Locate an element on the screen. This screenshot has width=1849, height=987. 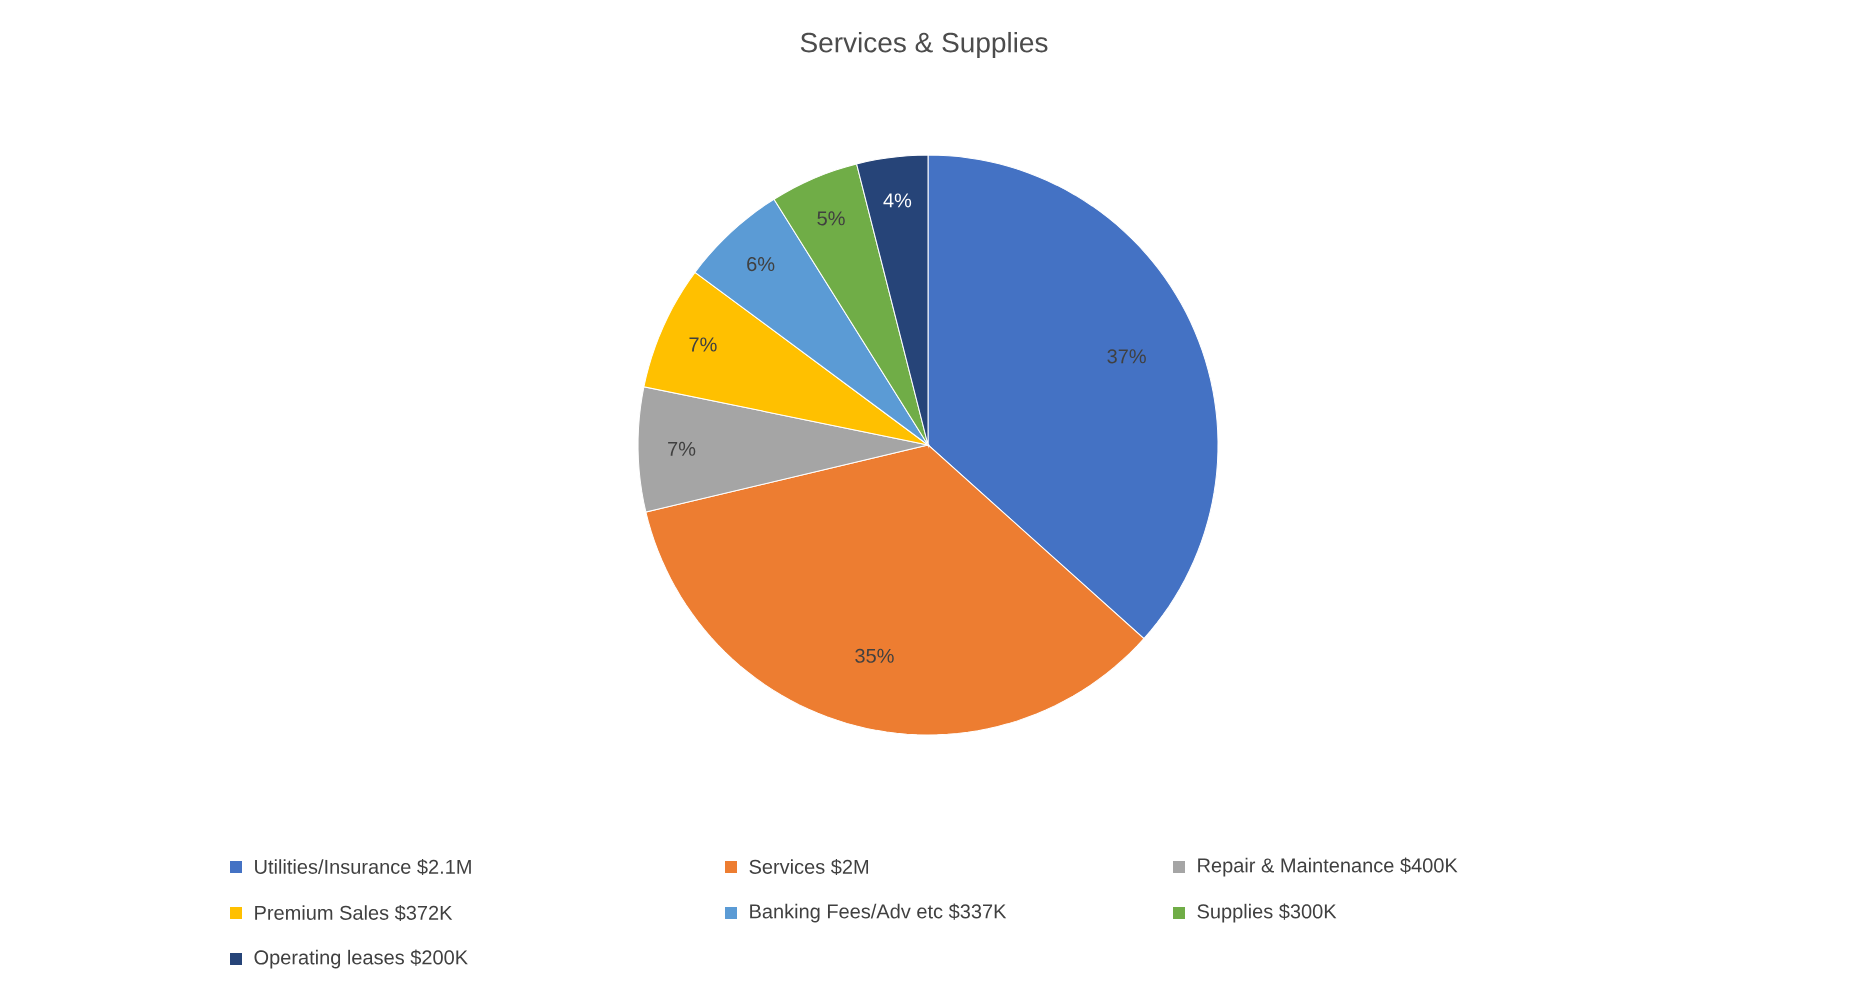
legend-label: Premium Sales $372K is located at coordinates (354, 913).